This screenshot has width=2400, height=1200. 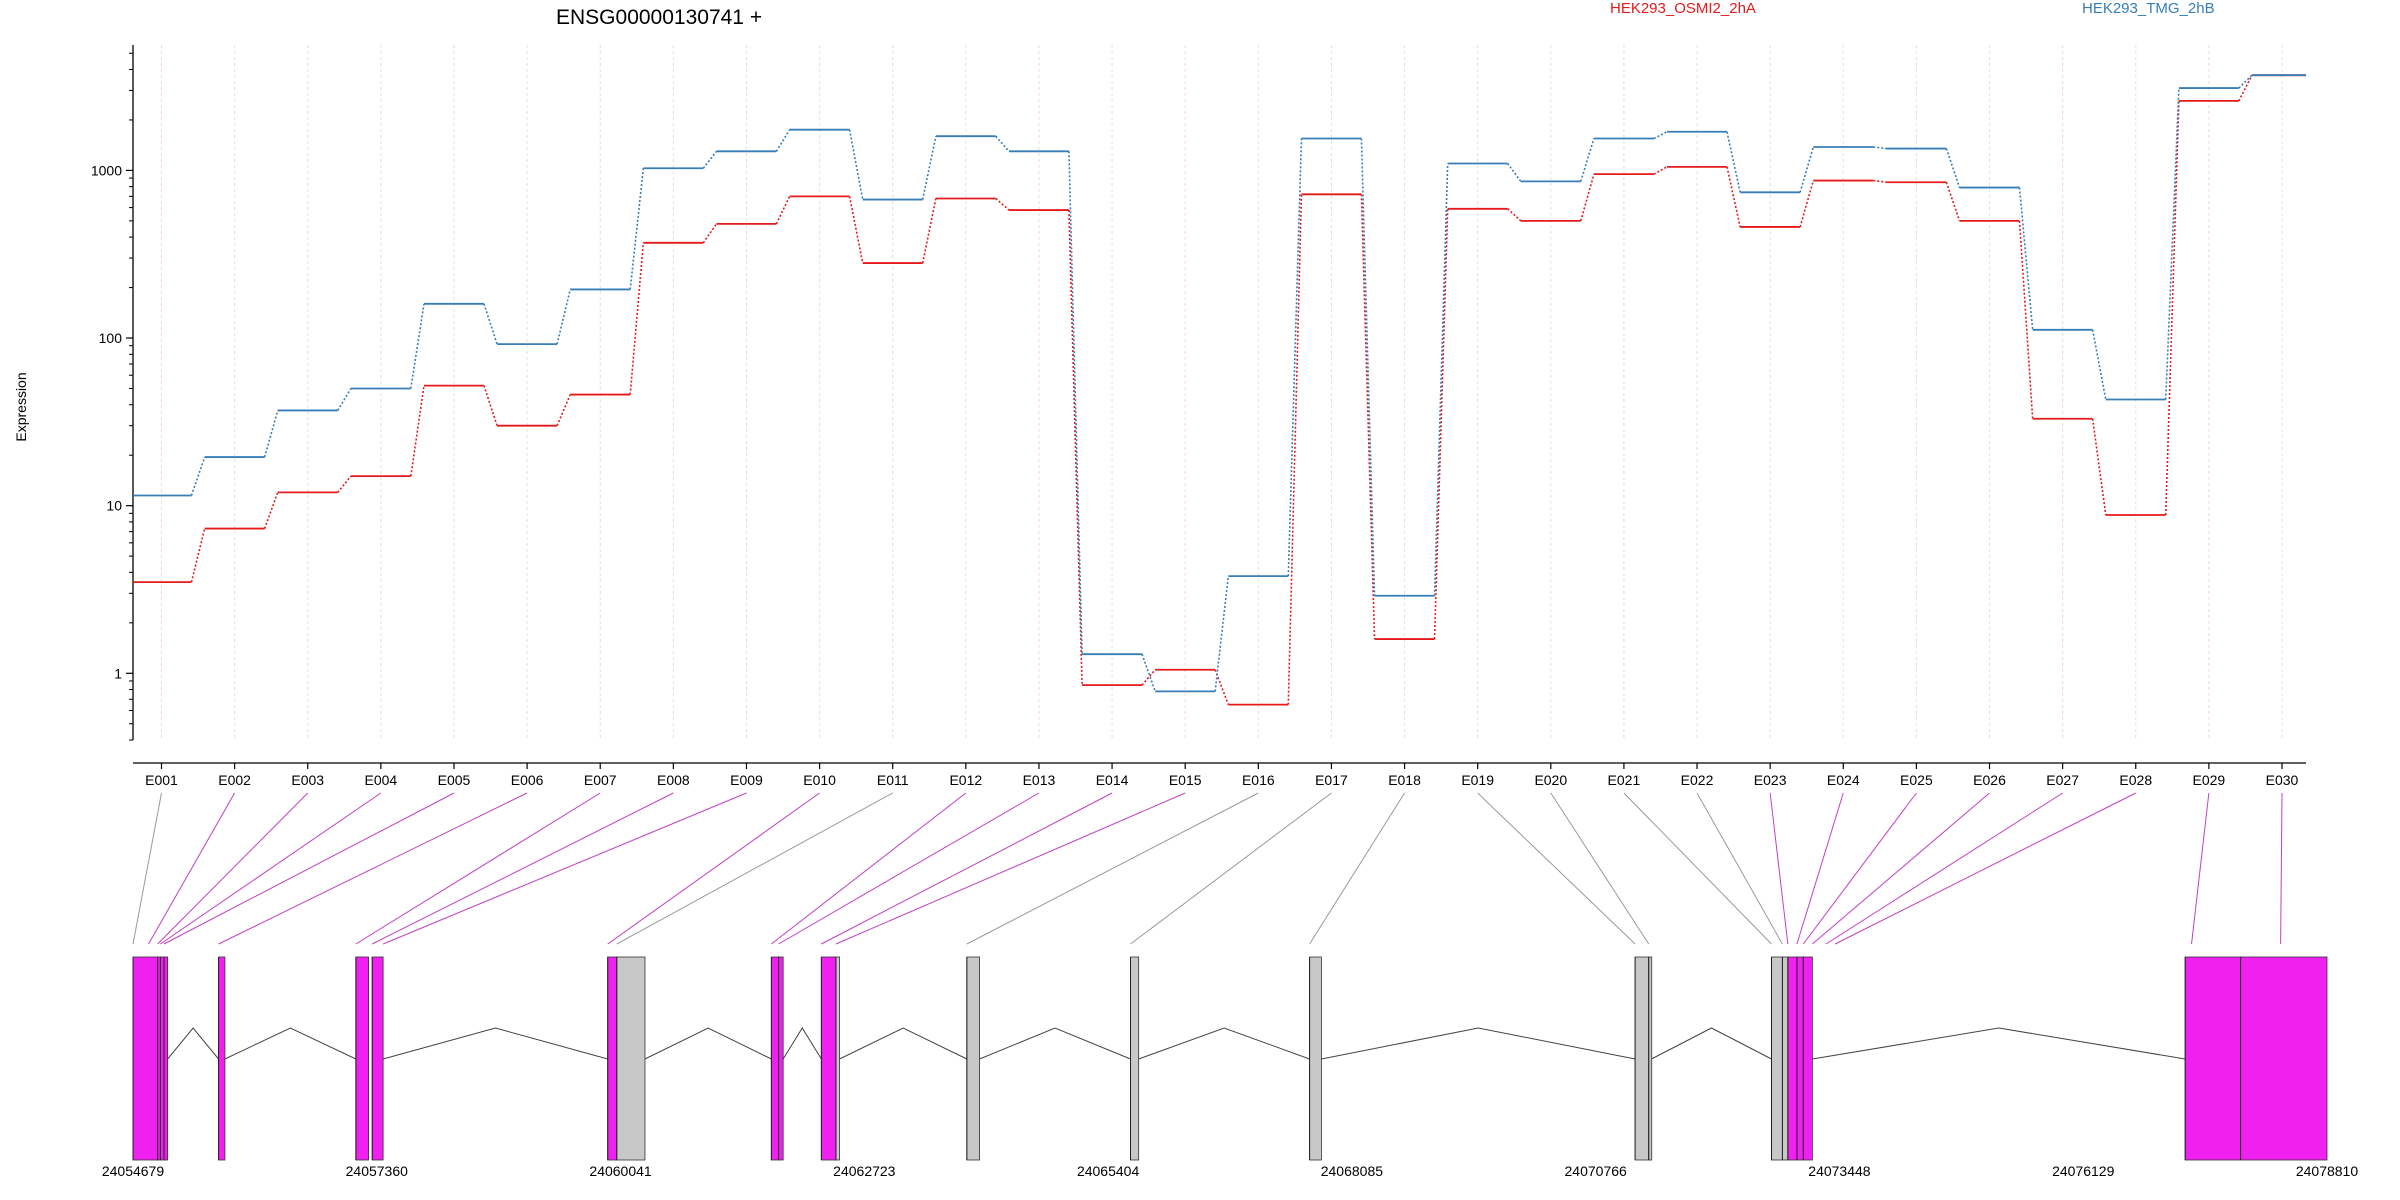 What do you see at coordinates (893, 780) in the screenshot?
I see `x-tick-label: E011` at bounding box center [893, 780].